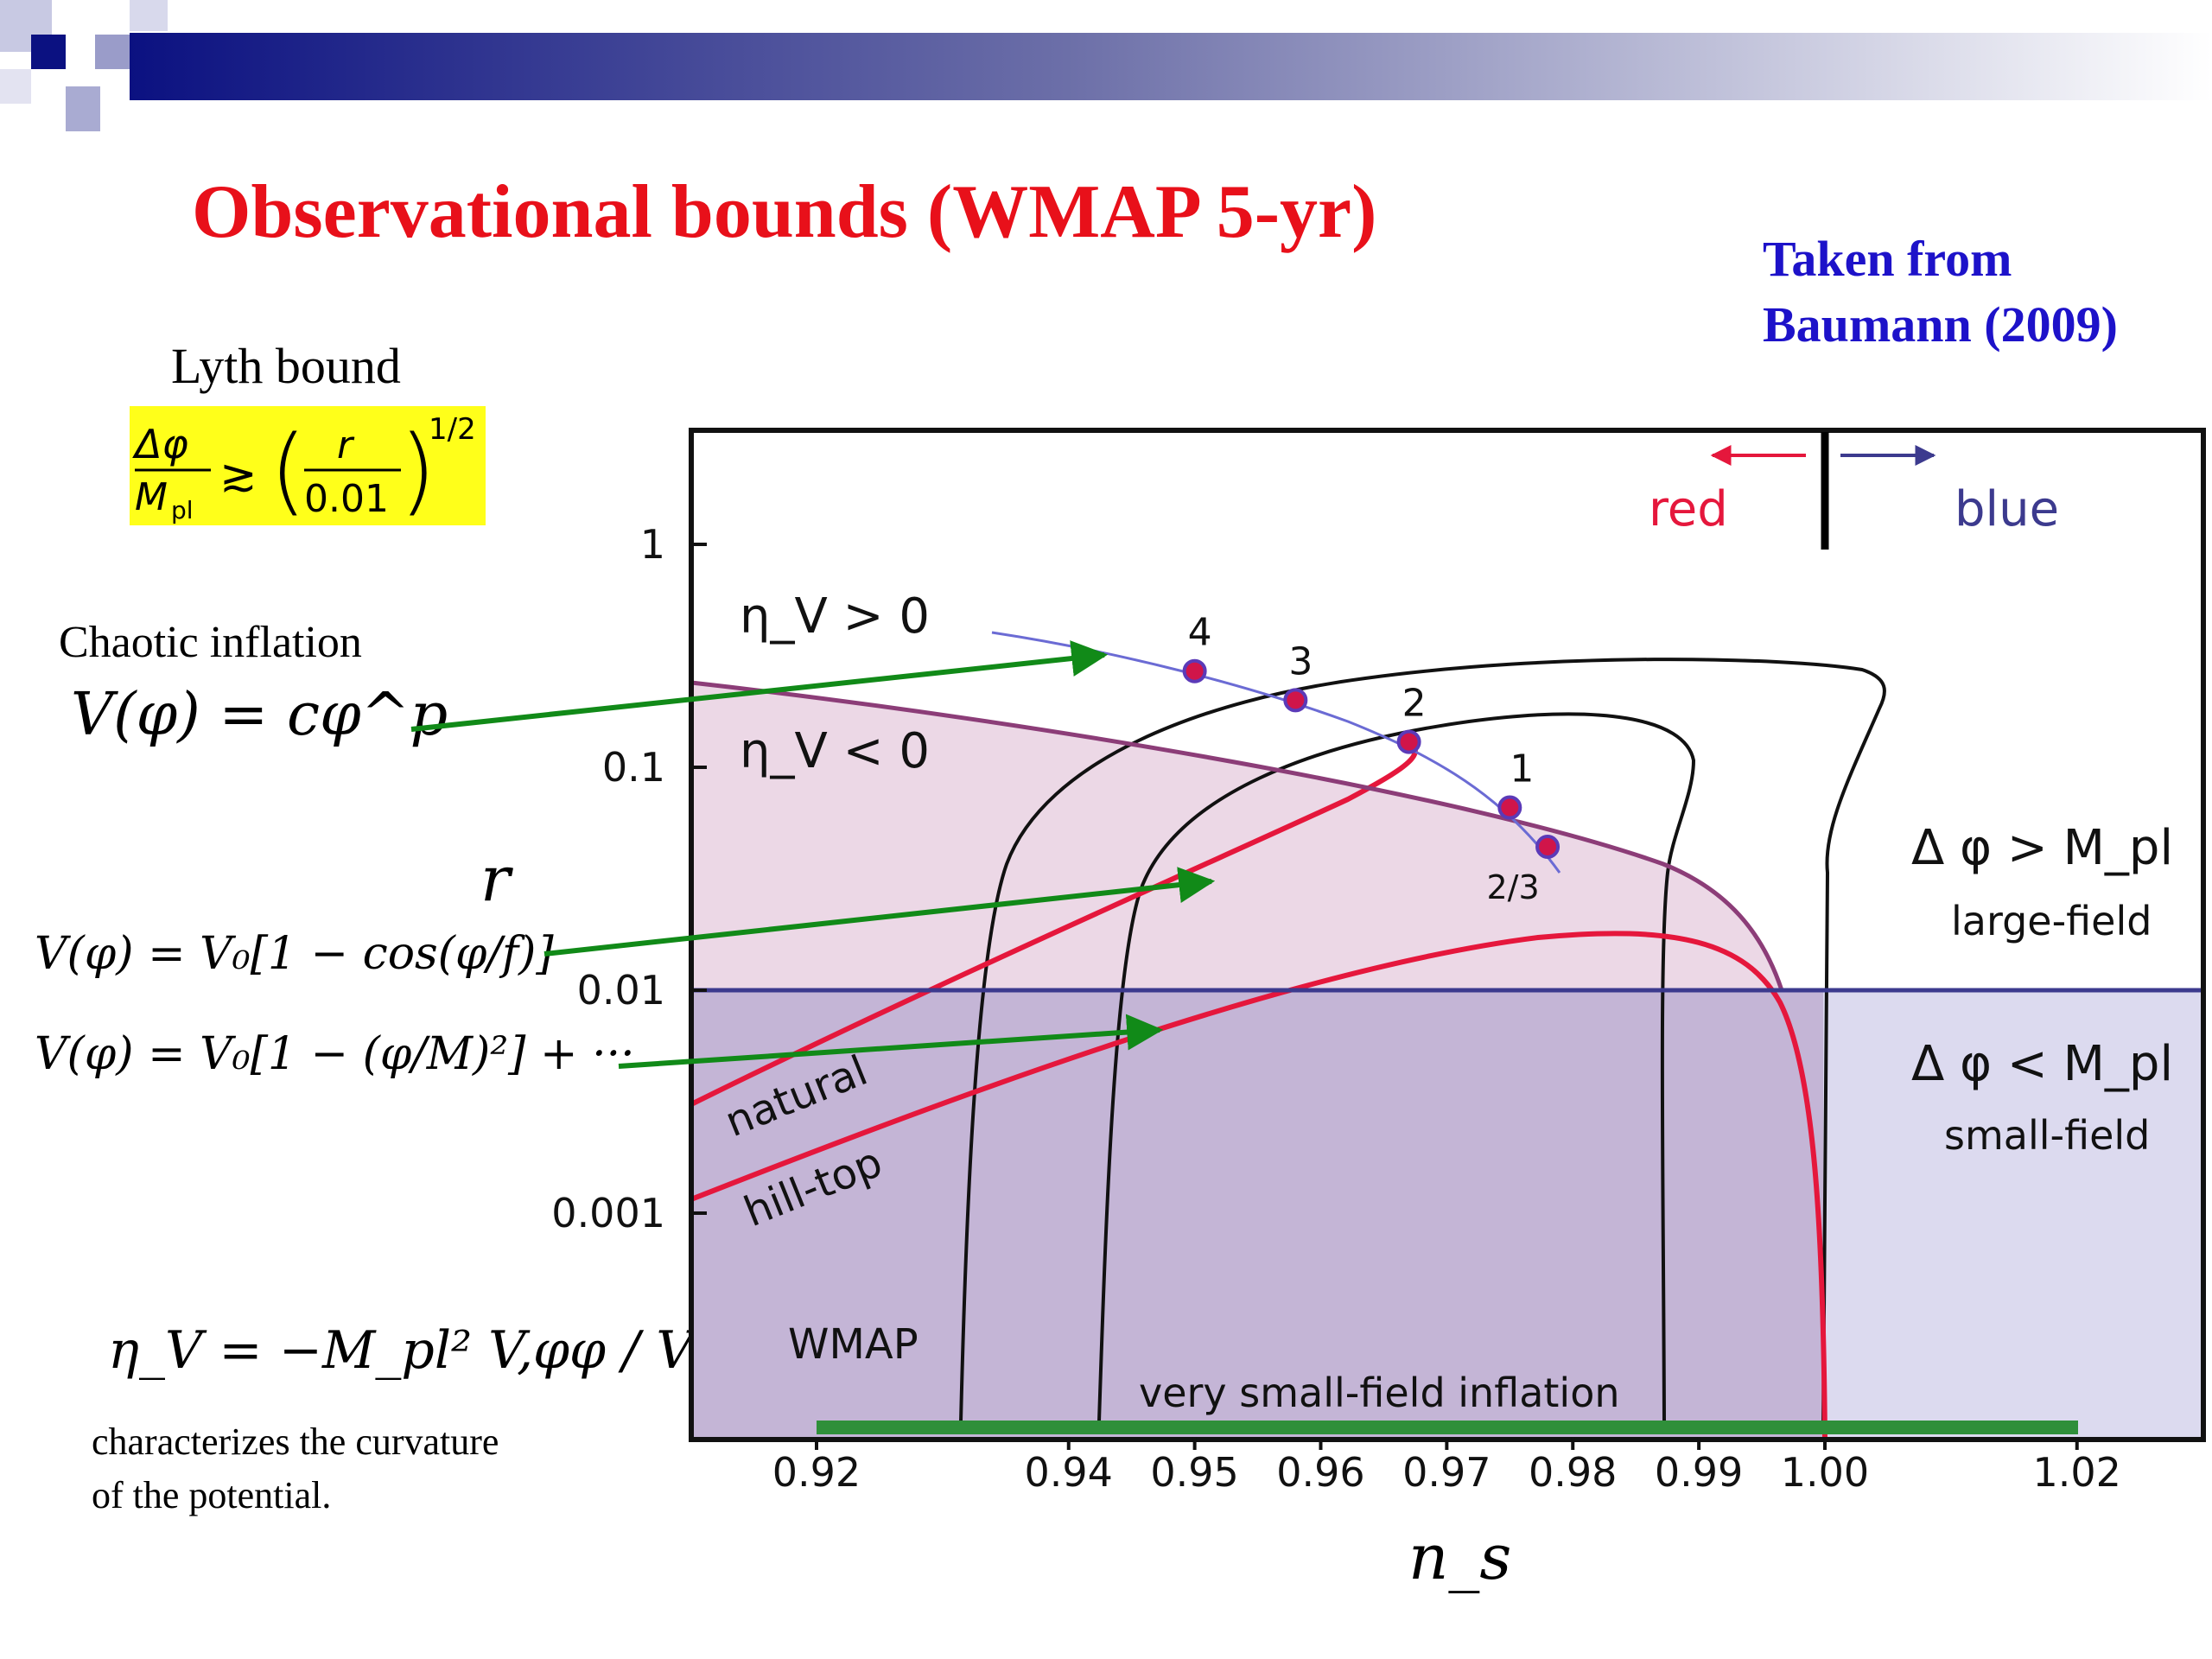 Image resolution: width=2212 pixels, height=1659 pixels. I want to click on eta-desc-line2: of the potential., so click(212, 1495).